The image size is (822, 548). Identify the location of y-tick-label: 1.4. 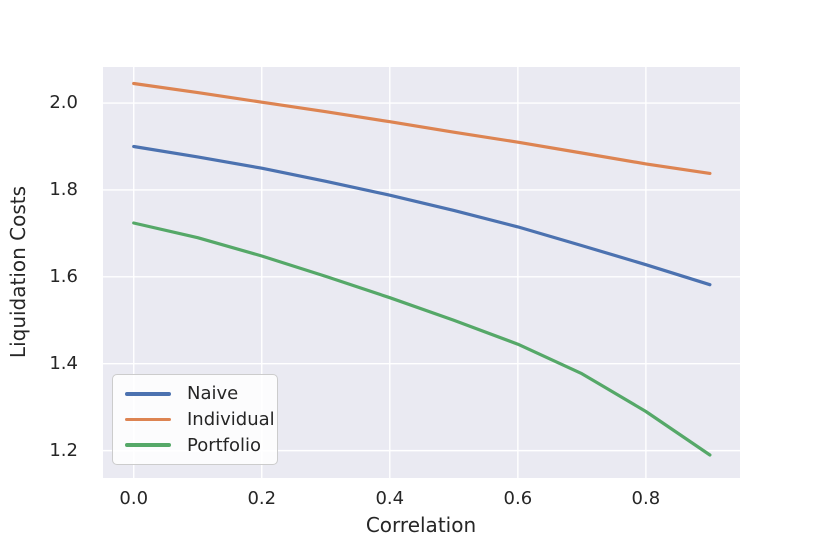
(63, 363).